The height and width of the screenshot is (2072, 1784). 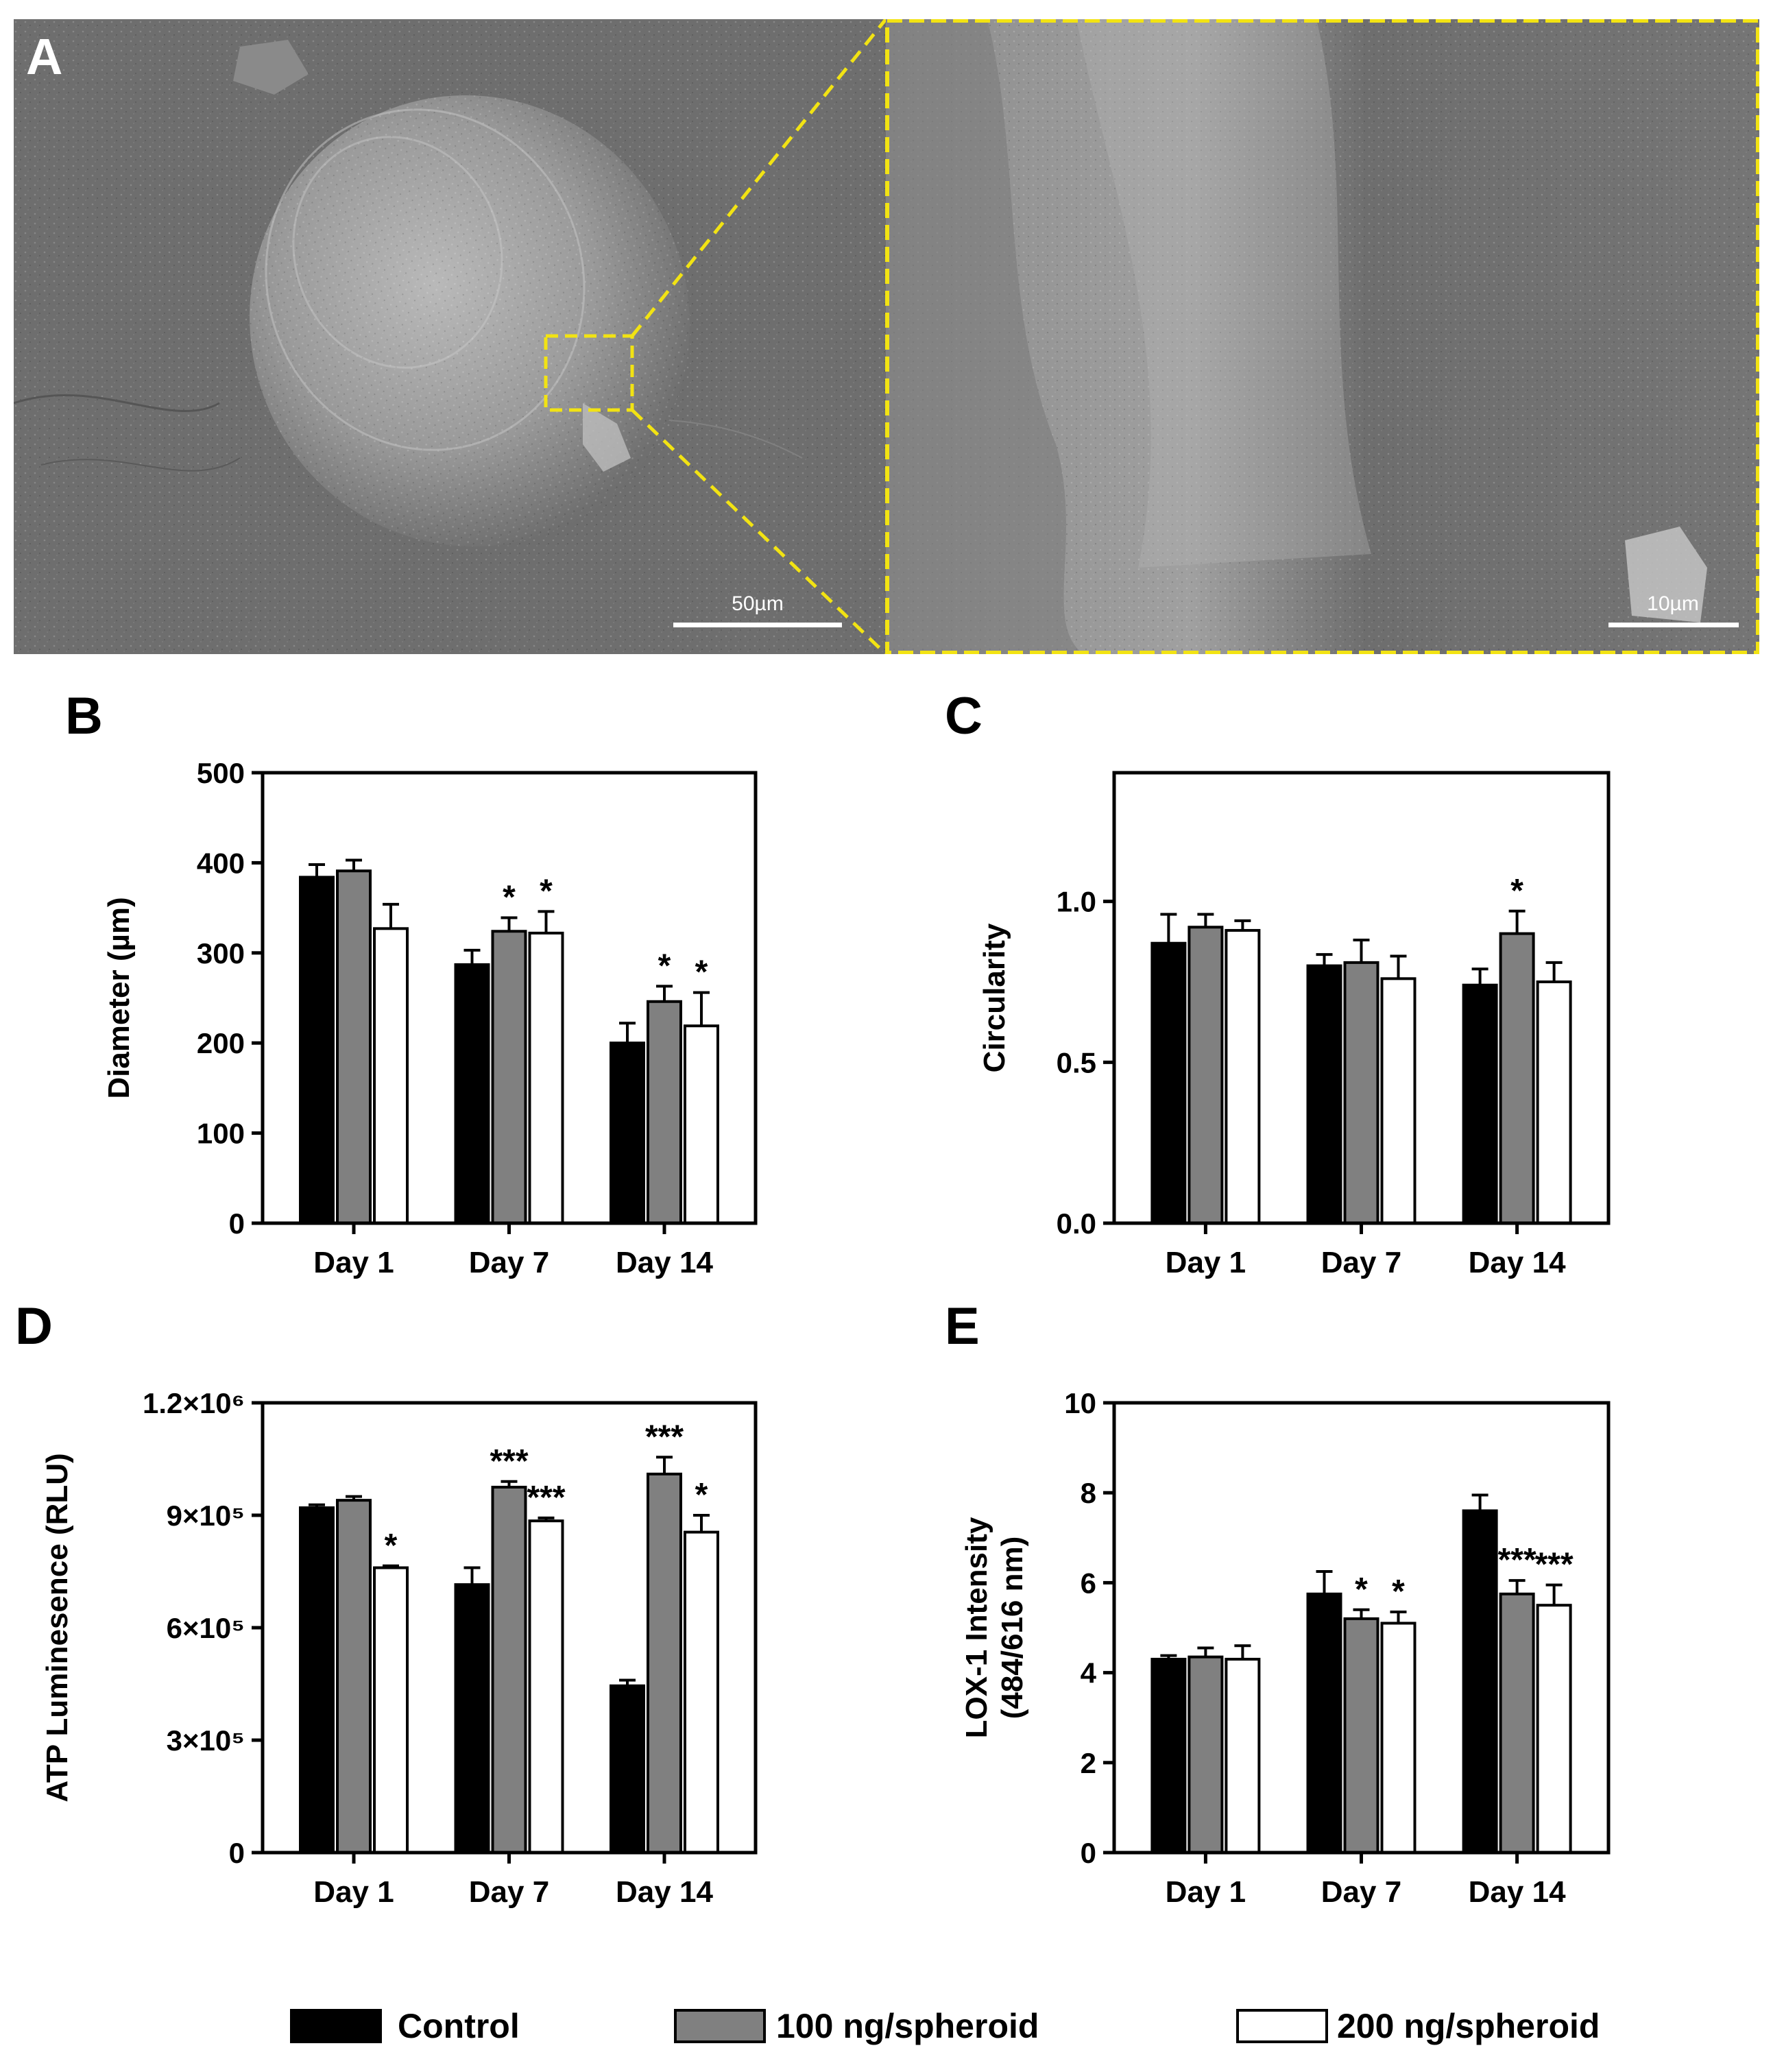 What do you see at coordinates (1324, 1723) in the screenshot?
I see `bar-e-s0-c1` at bounding box center [1324, 1723].